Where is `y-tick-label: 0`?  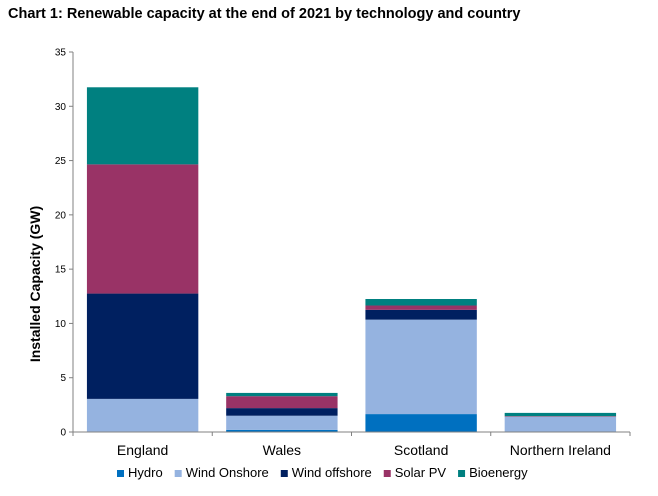 y-tick-label: 0 is located at coordinates (63, 433).